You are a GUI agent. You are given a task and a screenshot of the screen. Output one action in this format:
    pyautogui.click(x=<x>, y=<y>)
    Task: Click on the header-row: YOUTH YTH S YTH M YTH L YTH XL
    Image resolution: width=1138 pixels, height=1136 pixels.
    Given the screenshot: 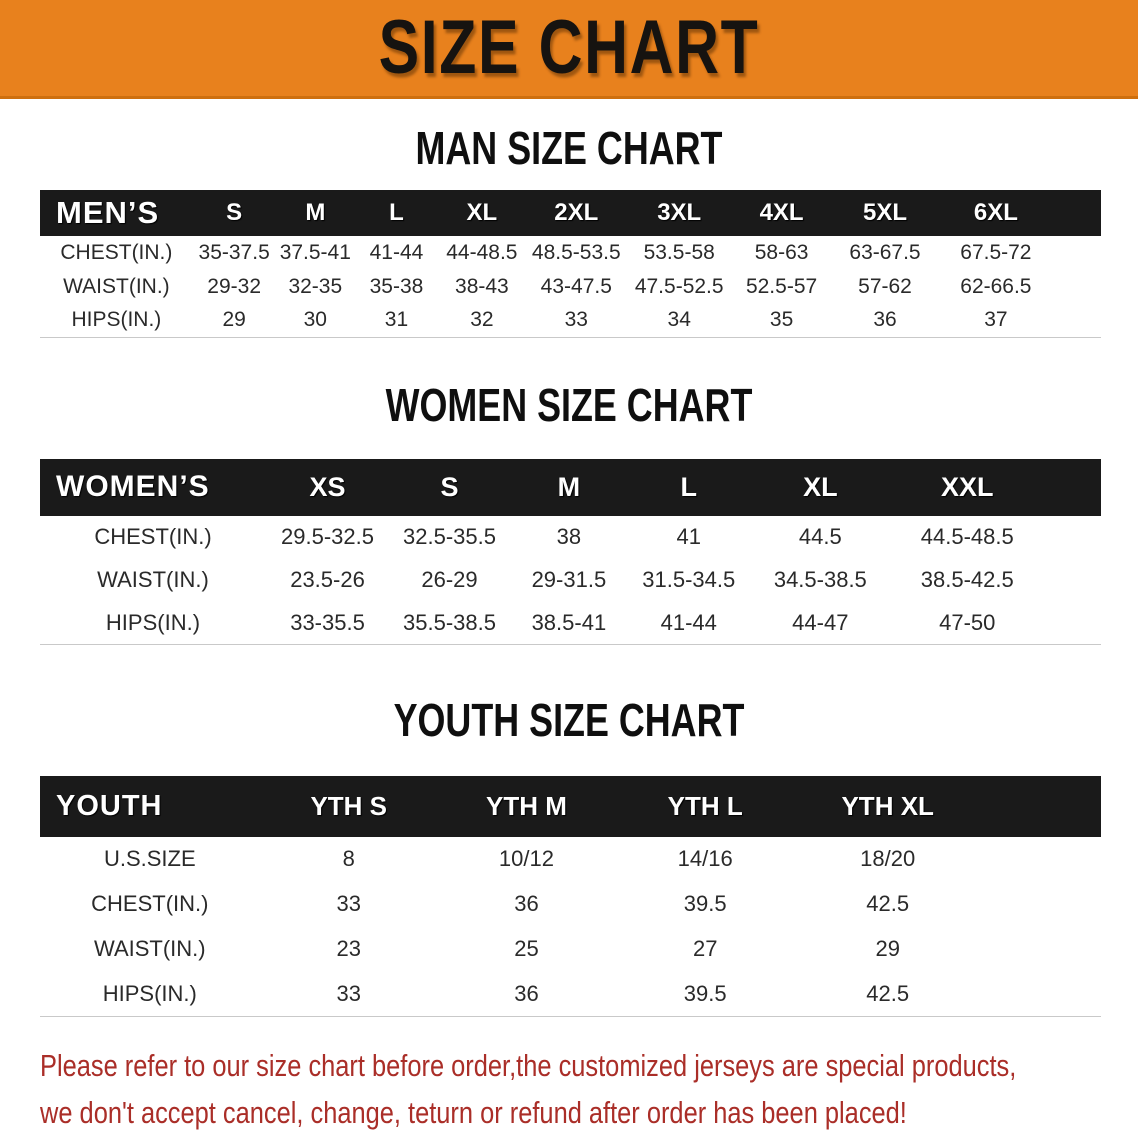 What is the action you would take?
    pyautogui.click(x=570, y=806)
    